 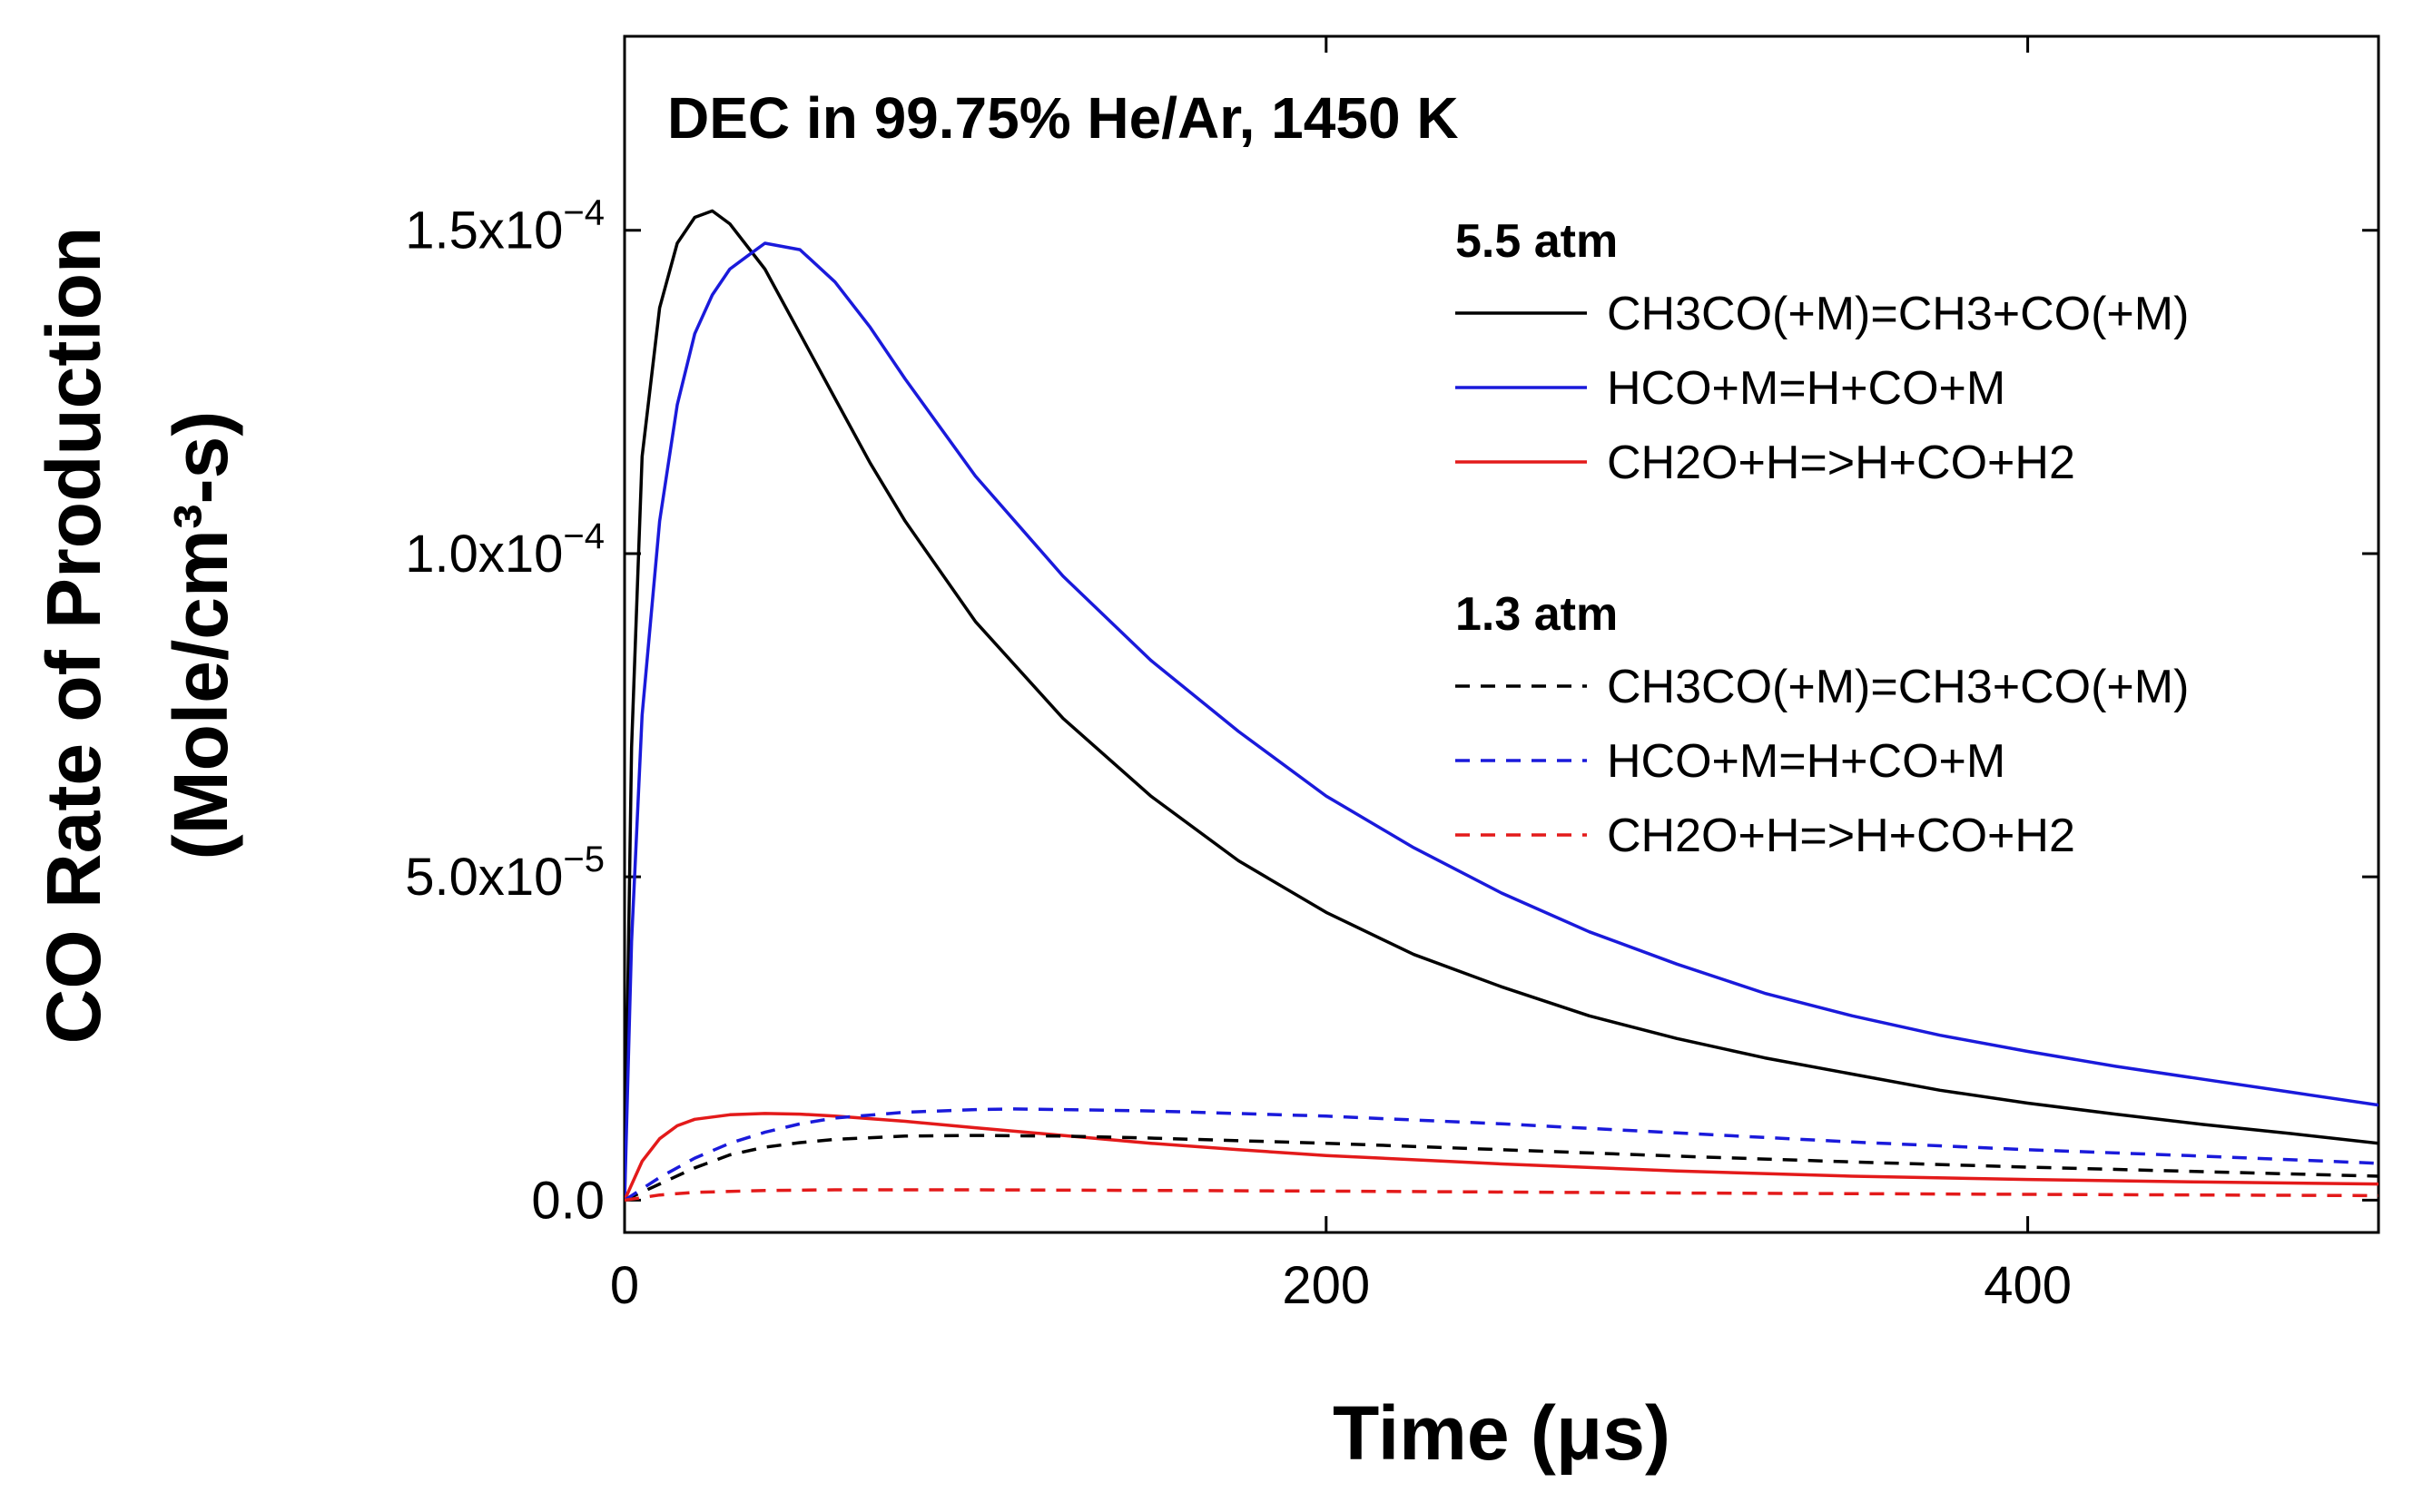 I want to click on y-tick-mantissa: 1.0x10, so click(x=484, y=554).